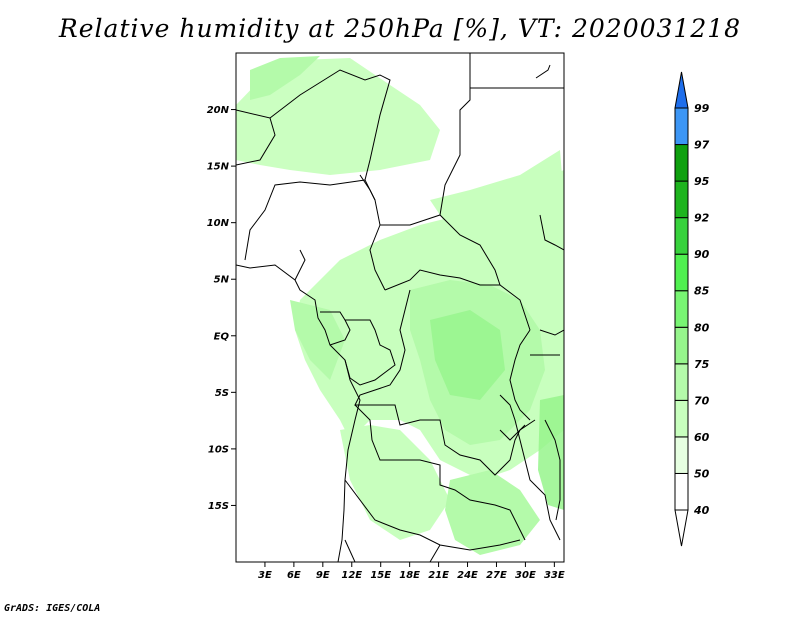 This screenshot has width=800, height=618. Describe the element at coordinates (323, 575) in the screenshot. I see `lon-tick-label: 9E` at that location.